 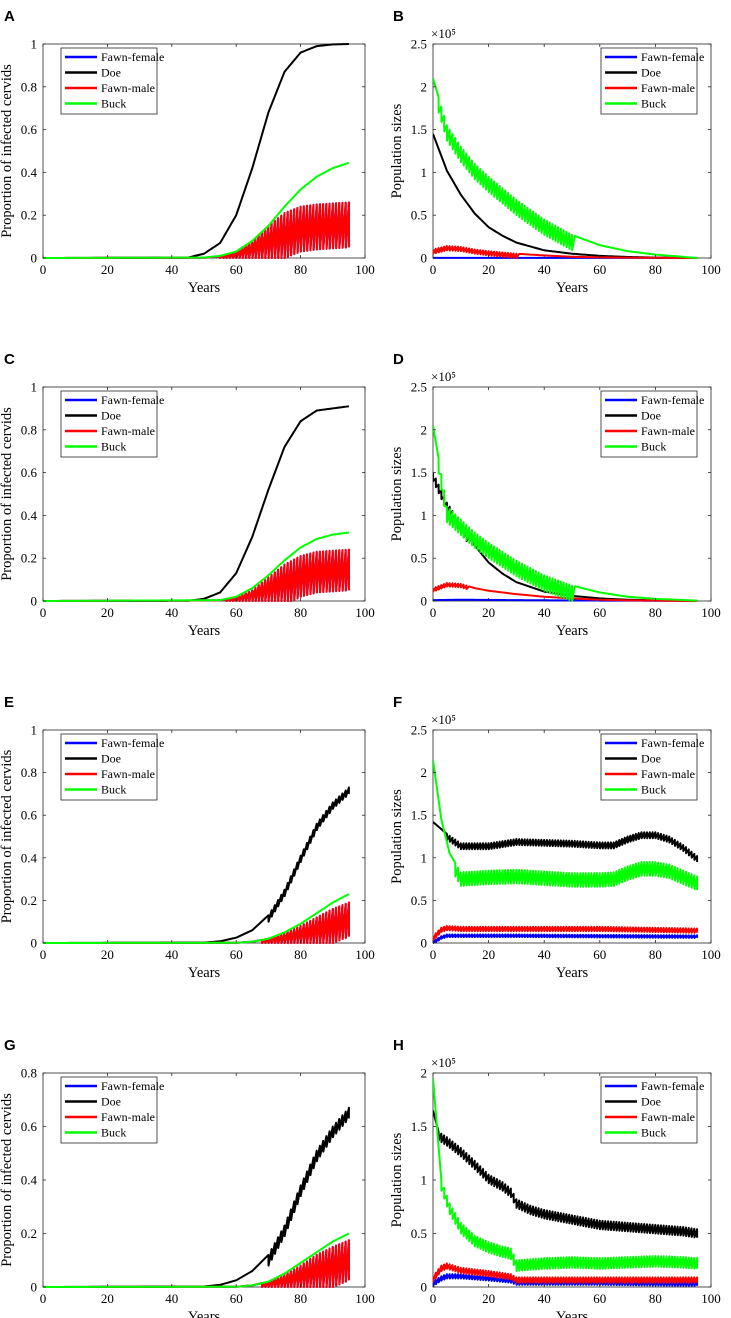 I want to click on series-line-fawn-female, so click(x=566, y=1280).